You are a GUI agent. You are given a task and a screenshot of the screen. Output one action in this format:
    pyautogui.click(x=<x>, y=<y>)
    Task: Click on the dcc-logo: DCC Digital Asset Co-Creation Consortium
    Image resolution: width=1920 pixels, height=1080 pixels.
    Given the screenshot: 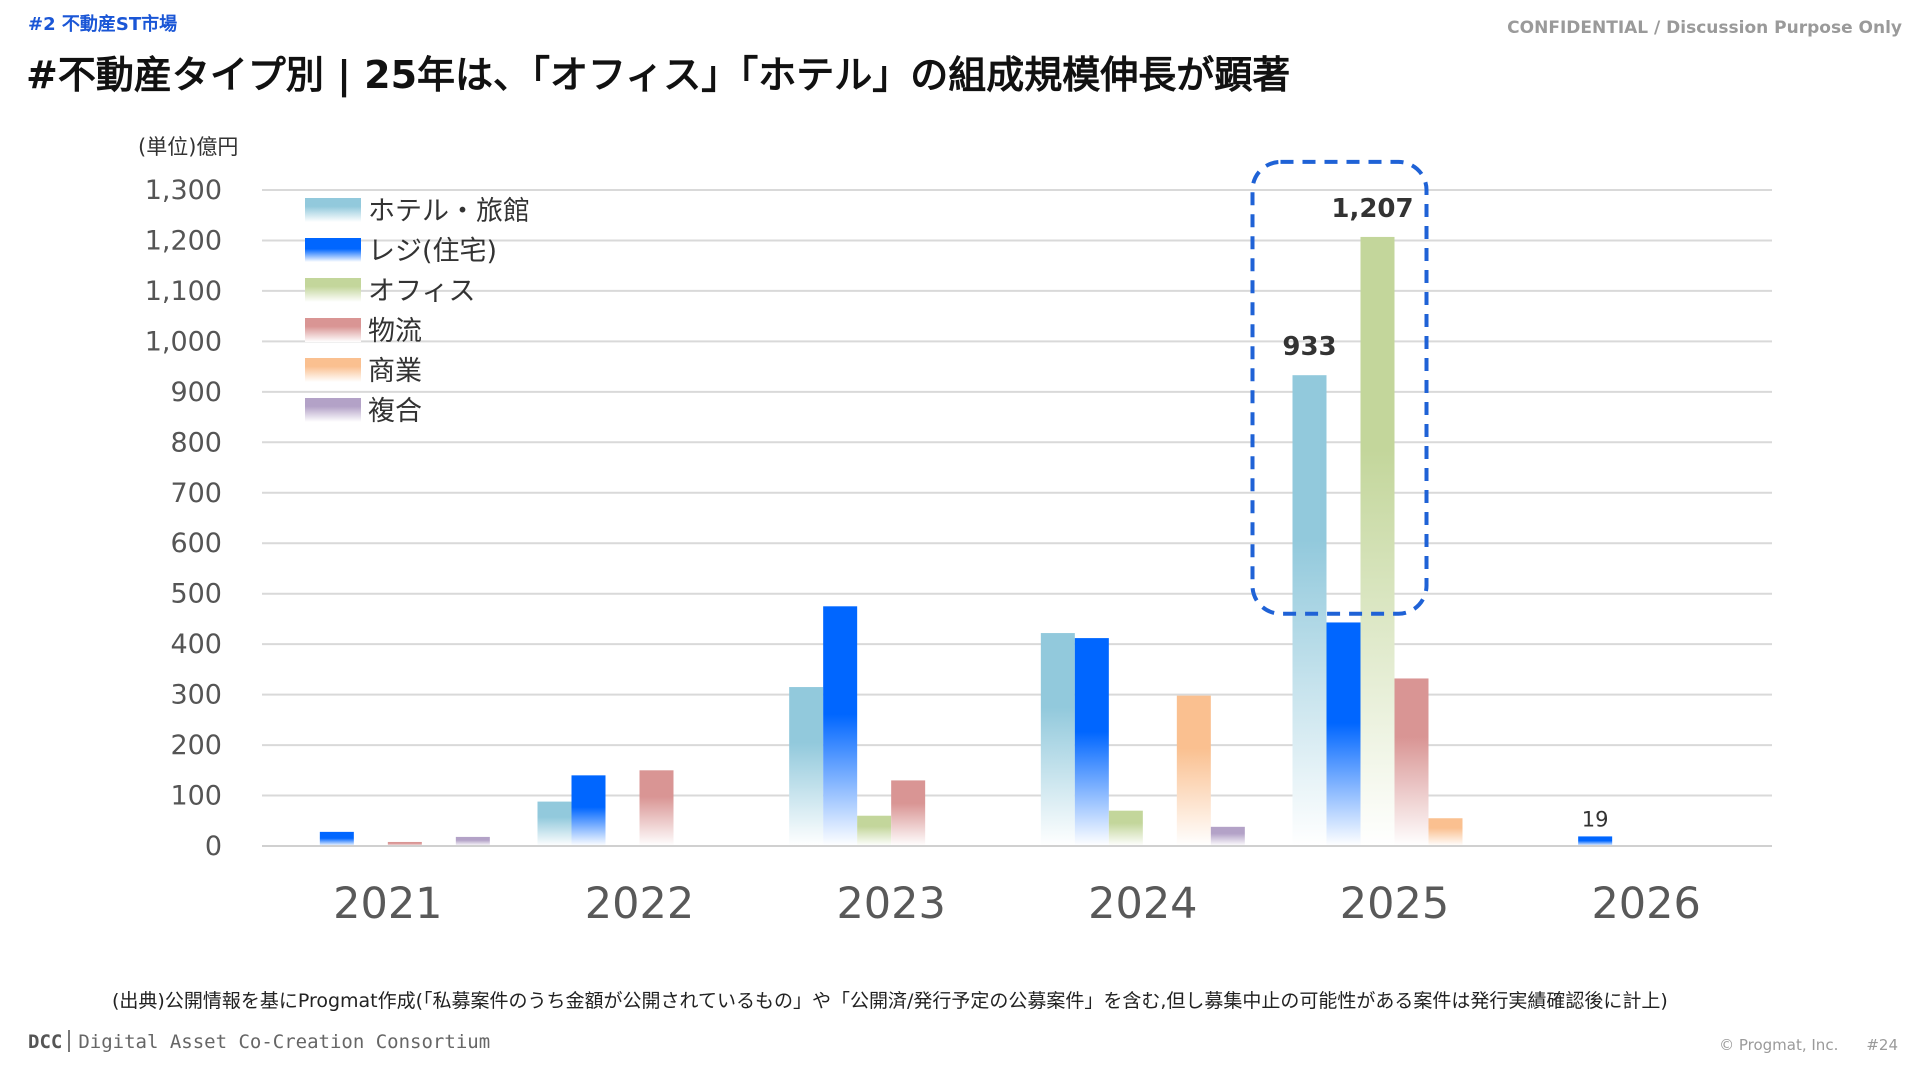 What is the action you would take?
    pyautogui.click(x=259, y=1041)
    